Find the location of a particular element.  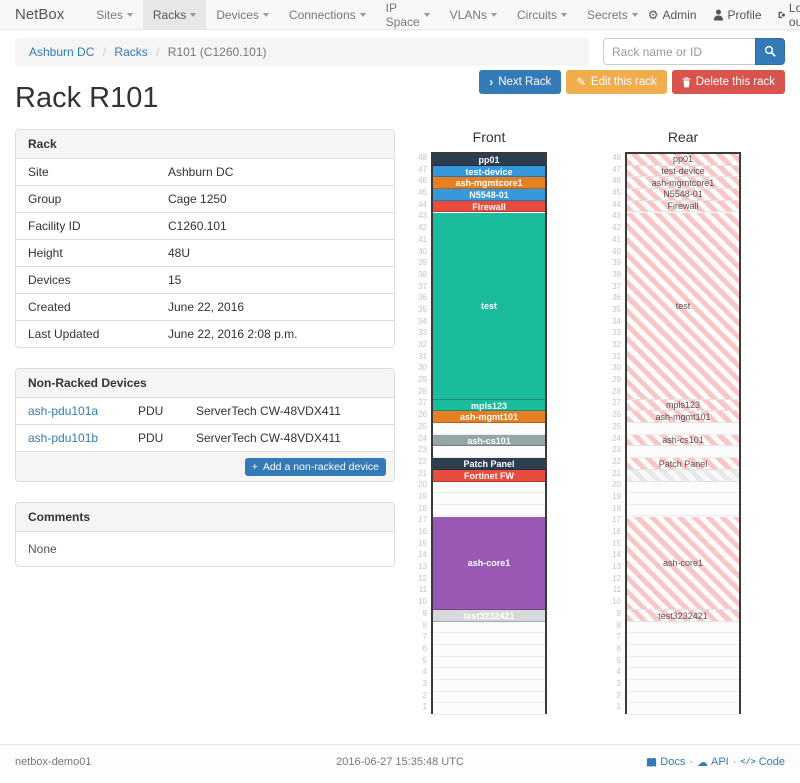

unit-number: 15 is located at coordinates (616, 543).